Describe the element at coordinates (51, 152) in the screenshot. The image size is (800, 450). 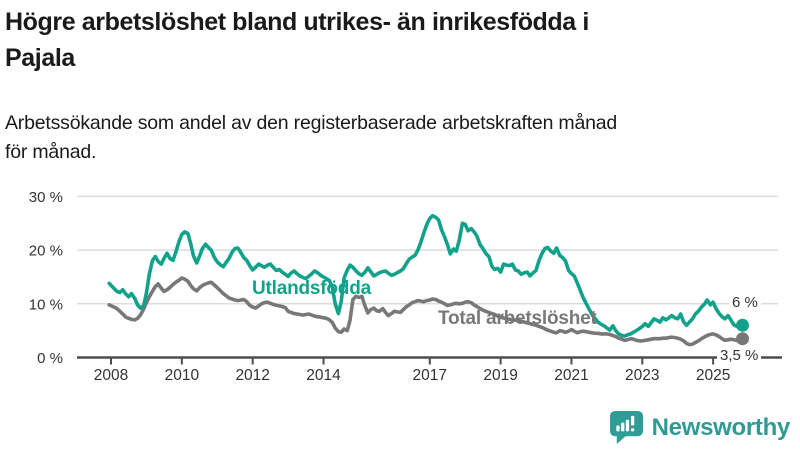
I see `subtitle-line-2: för månad.` at that location.